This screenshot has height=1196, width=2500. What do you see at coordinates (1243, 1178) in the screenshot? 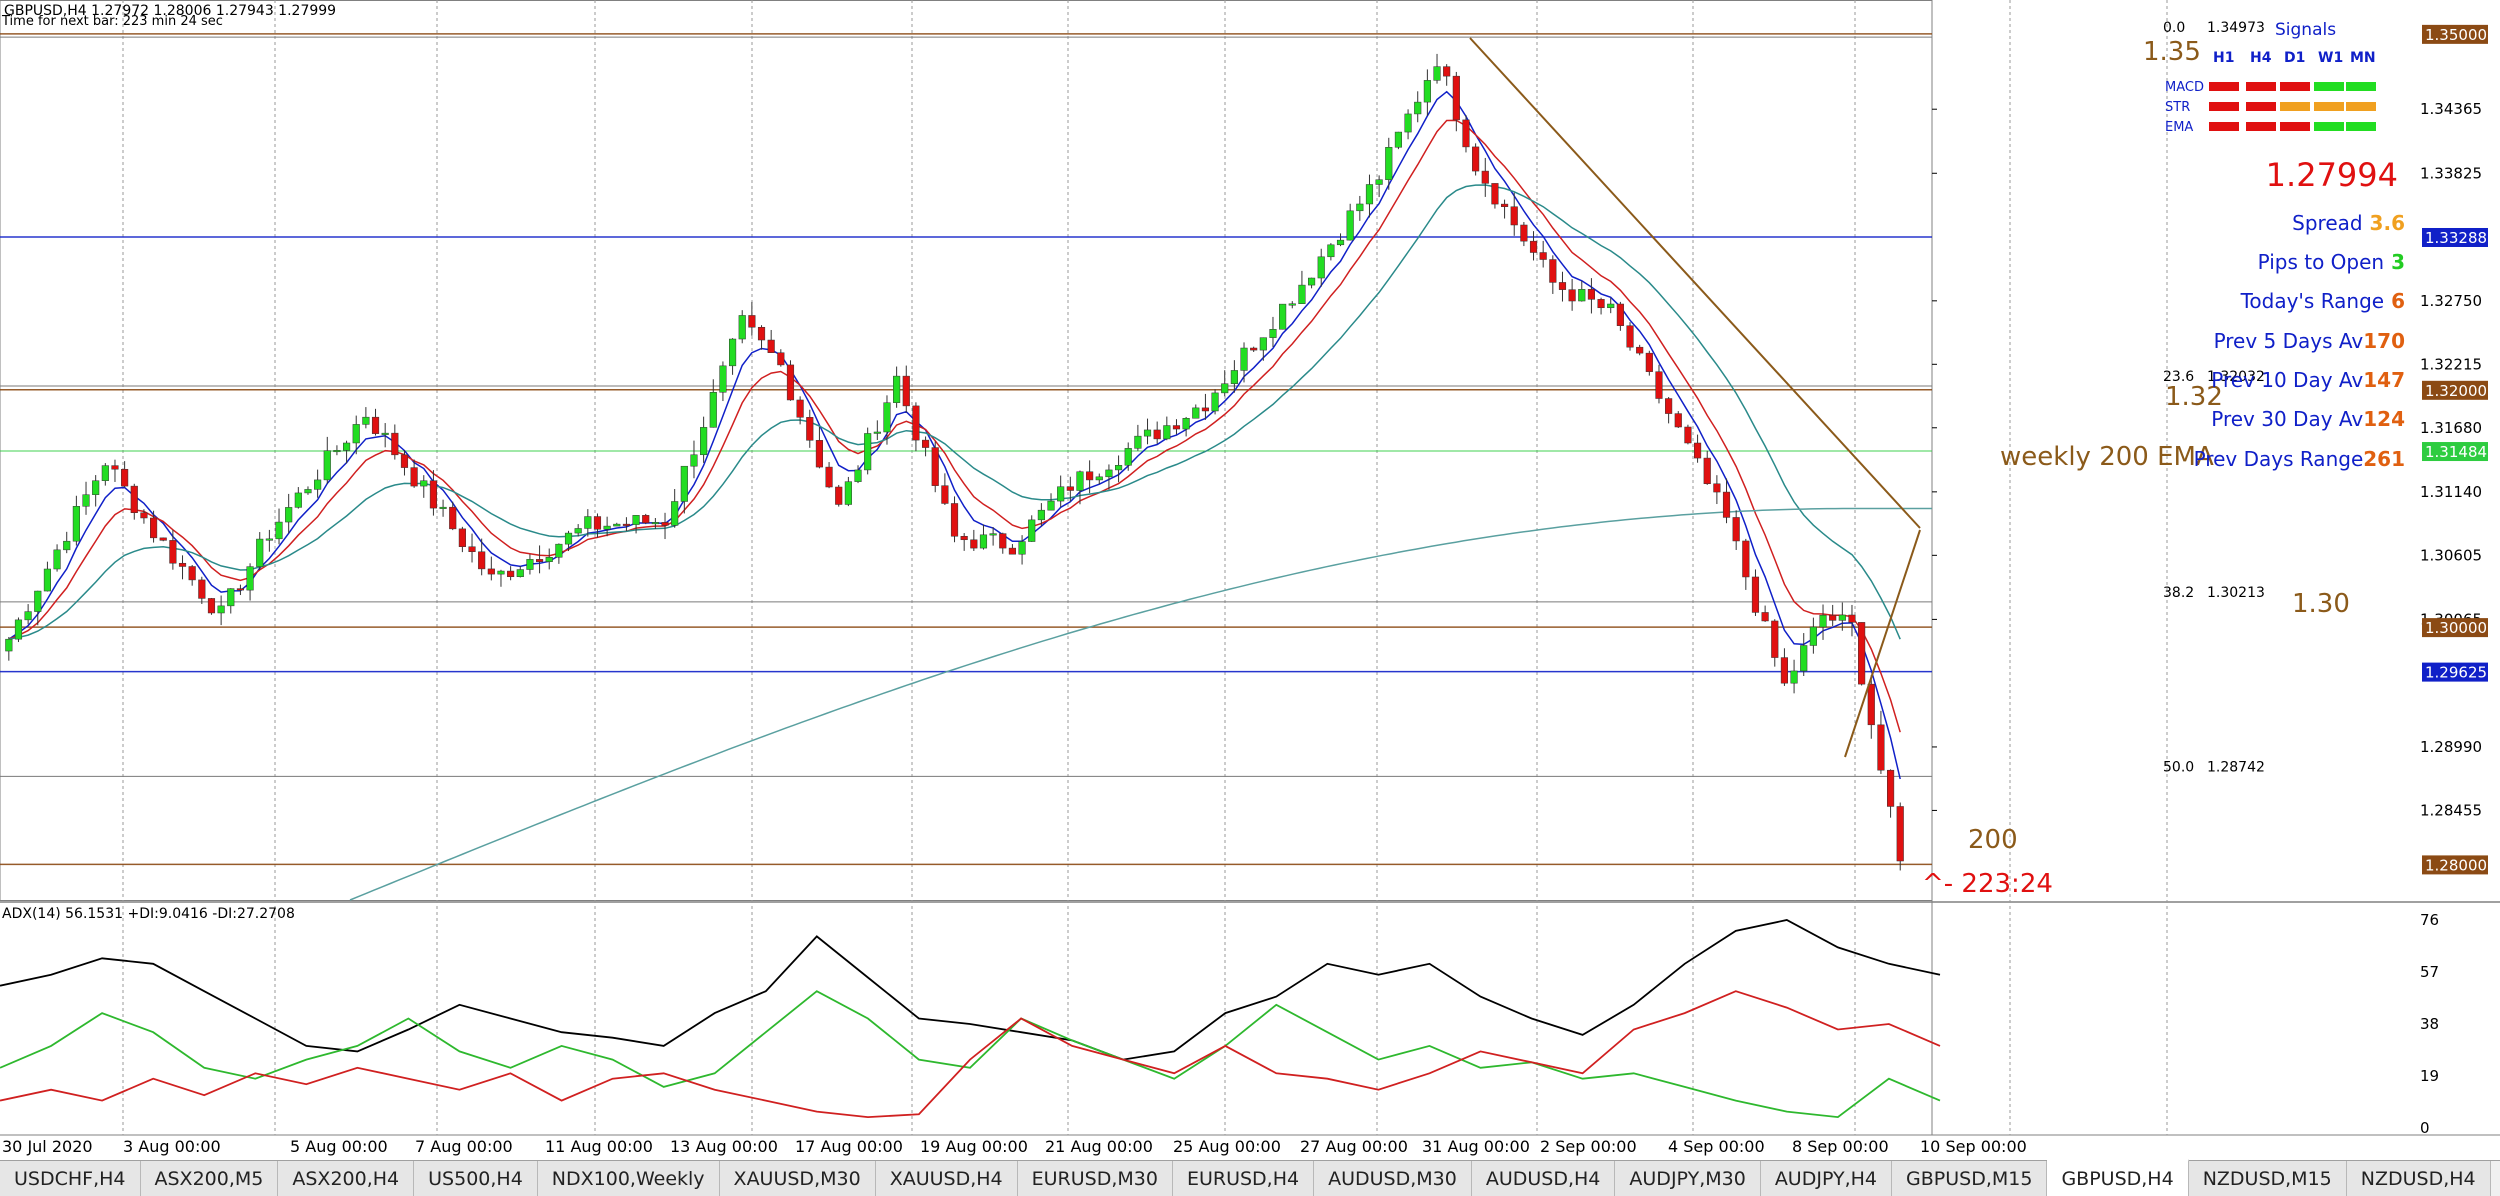
I see `tab-eurusd-h4: EURUSD,H4` at bounding box center [1243, 1178].